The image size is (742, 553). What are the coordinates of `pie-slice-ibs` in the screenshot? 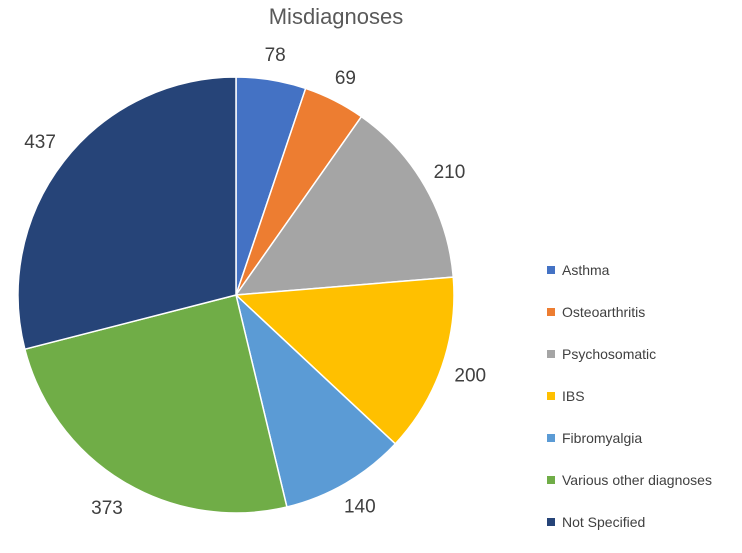 It's located at (344, 360).